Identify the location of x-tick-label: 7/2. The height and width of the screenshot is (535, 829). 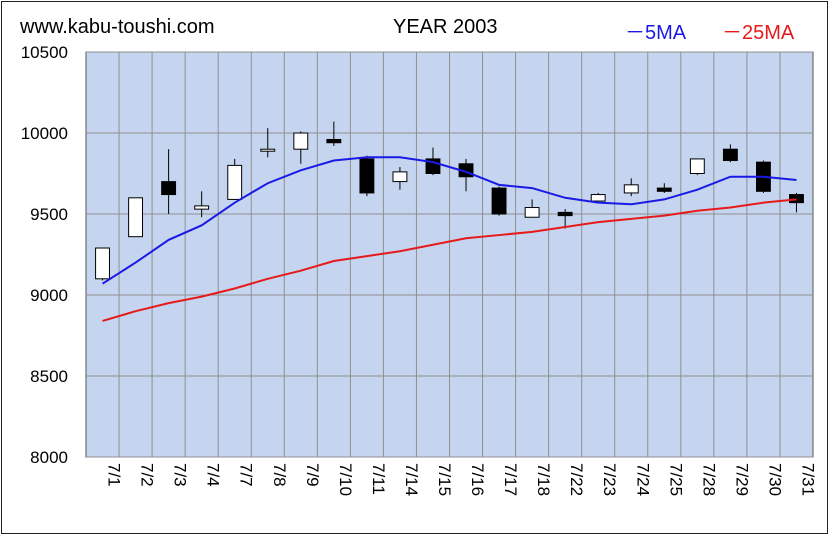
(147, 475).